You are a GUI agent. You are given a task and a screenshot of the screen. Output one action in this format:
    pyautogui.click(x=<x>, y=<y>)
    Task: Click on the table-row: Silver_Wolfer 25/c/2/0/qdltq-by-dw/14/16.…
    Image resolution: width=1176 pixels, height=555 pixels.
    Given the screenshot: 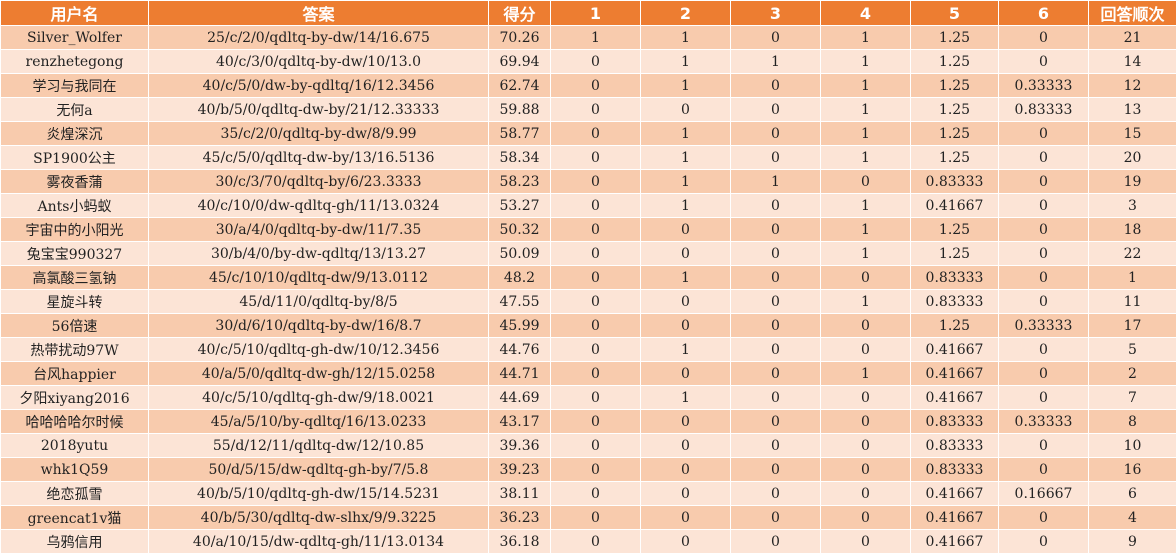 What is the action you would take?
    pyautogui.click(x=588, y=37)
    